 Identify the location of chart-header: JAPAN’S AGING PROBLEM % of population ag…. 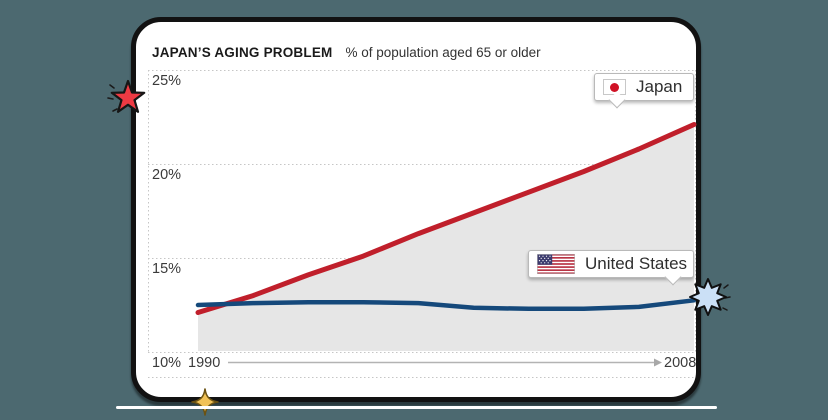
(346, 52).